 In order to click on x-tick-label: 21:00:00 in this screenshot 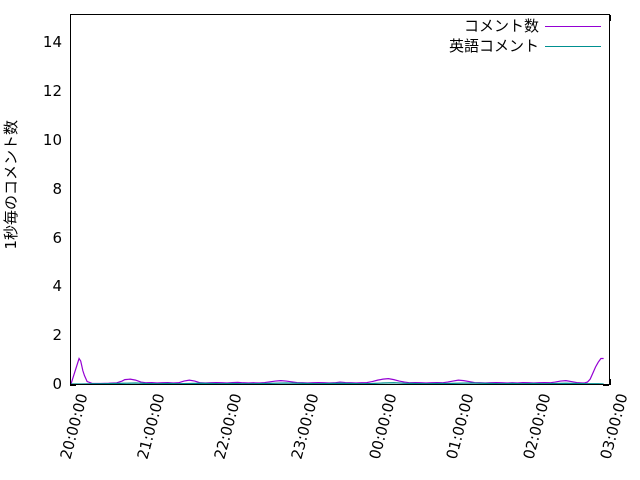, I will do `click(151, 426)`.